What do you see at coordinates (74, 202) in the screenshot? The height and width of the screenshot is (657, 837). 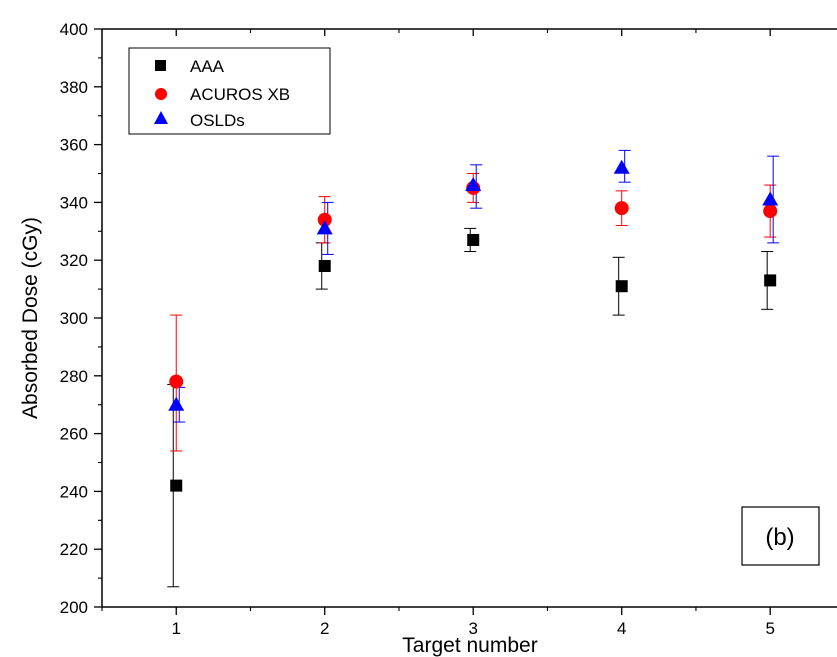 I see `y-tick-label: 340` at bounding box center [74, 202].